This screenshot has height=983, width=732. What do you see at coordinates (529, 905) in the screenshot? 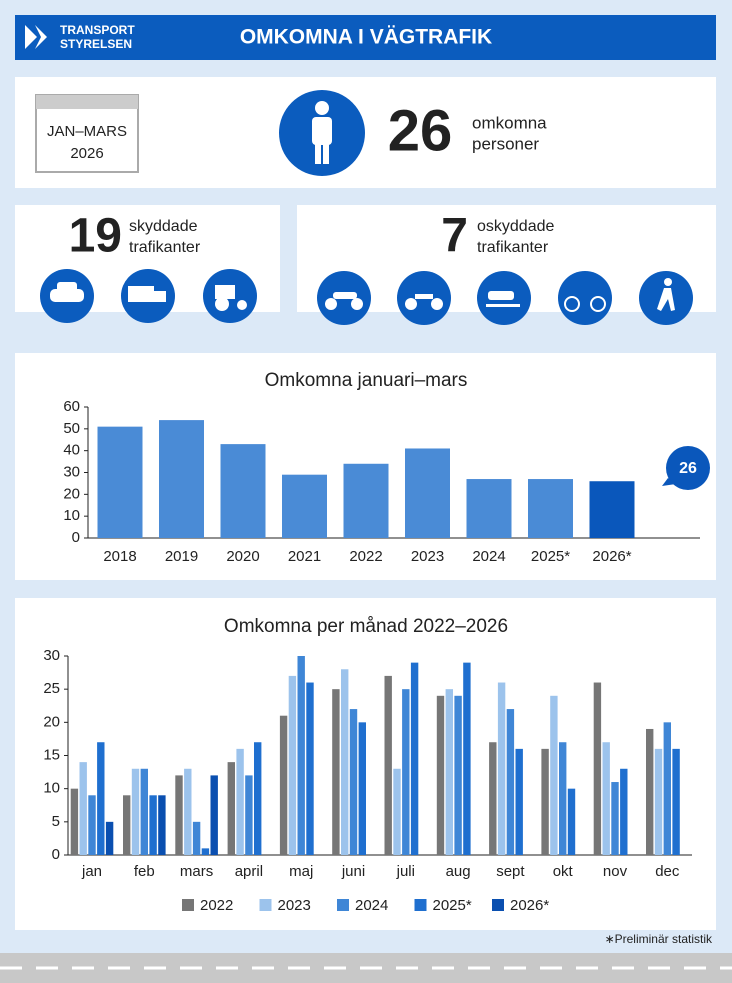
I see `legend-label: 2026*` at bounding box center [529, 905].